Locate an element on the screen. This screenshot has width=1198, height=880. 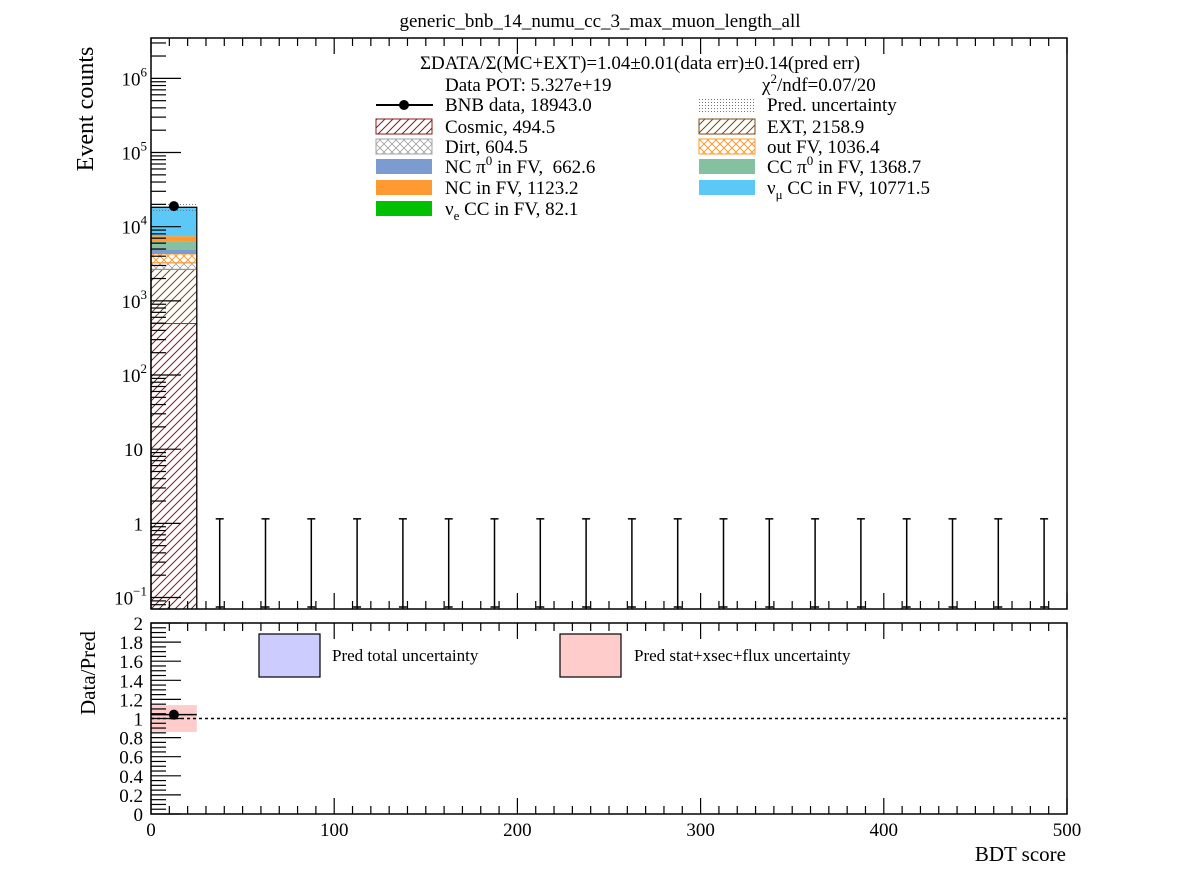
ratio-x-tick-label-0: 0 is located at coordinates (151, 830).